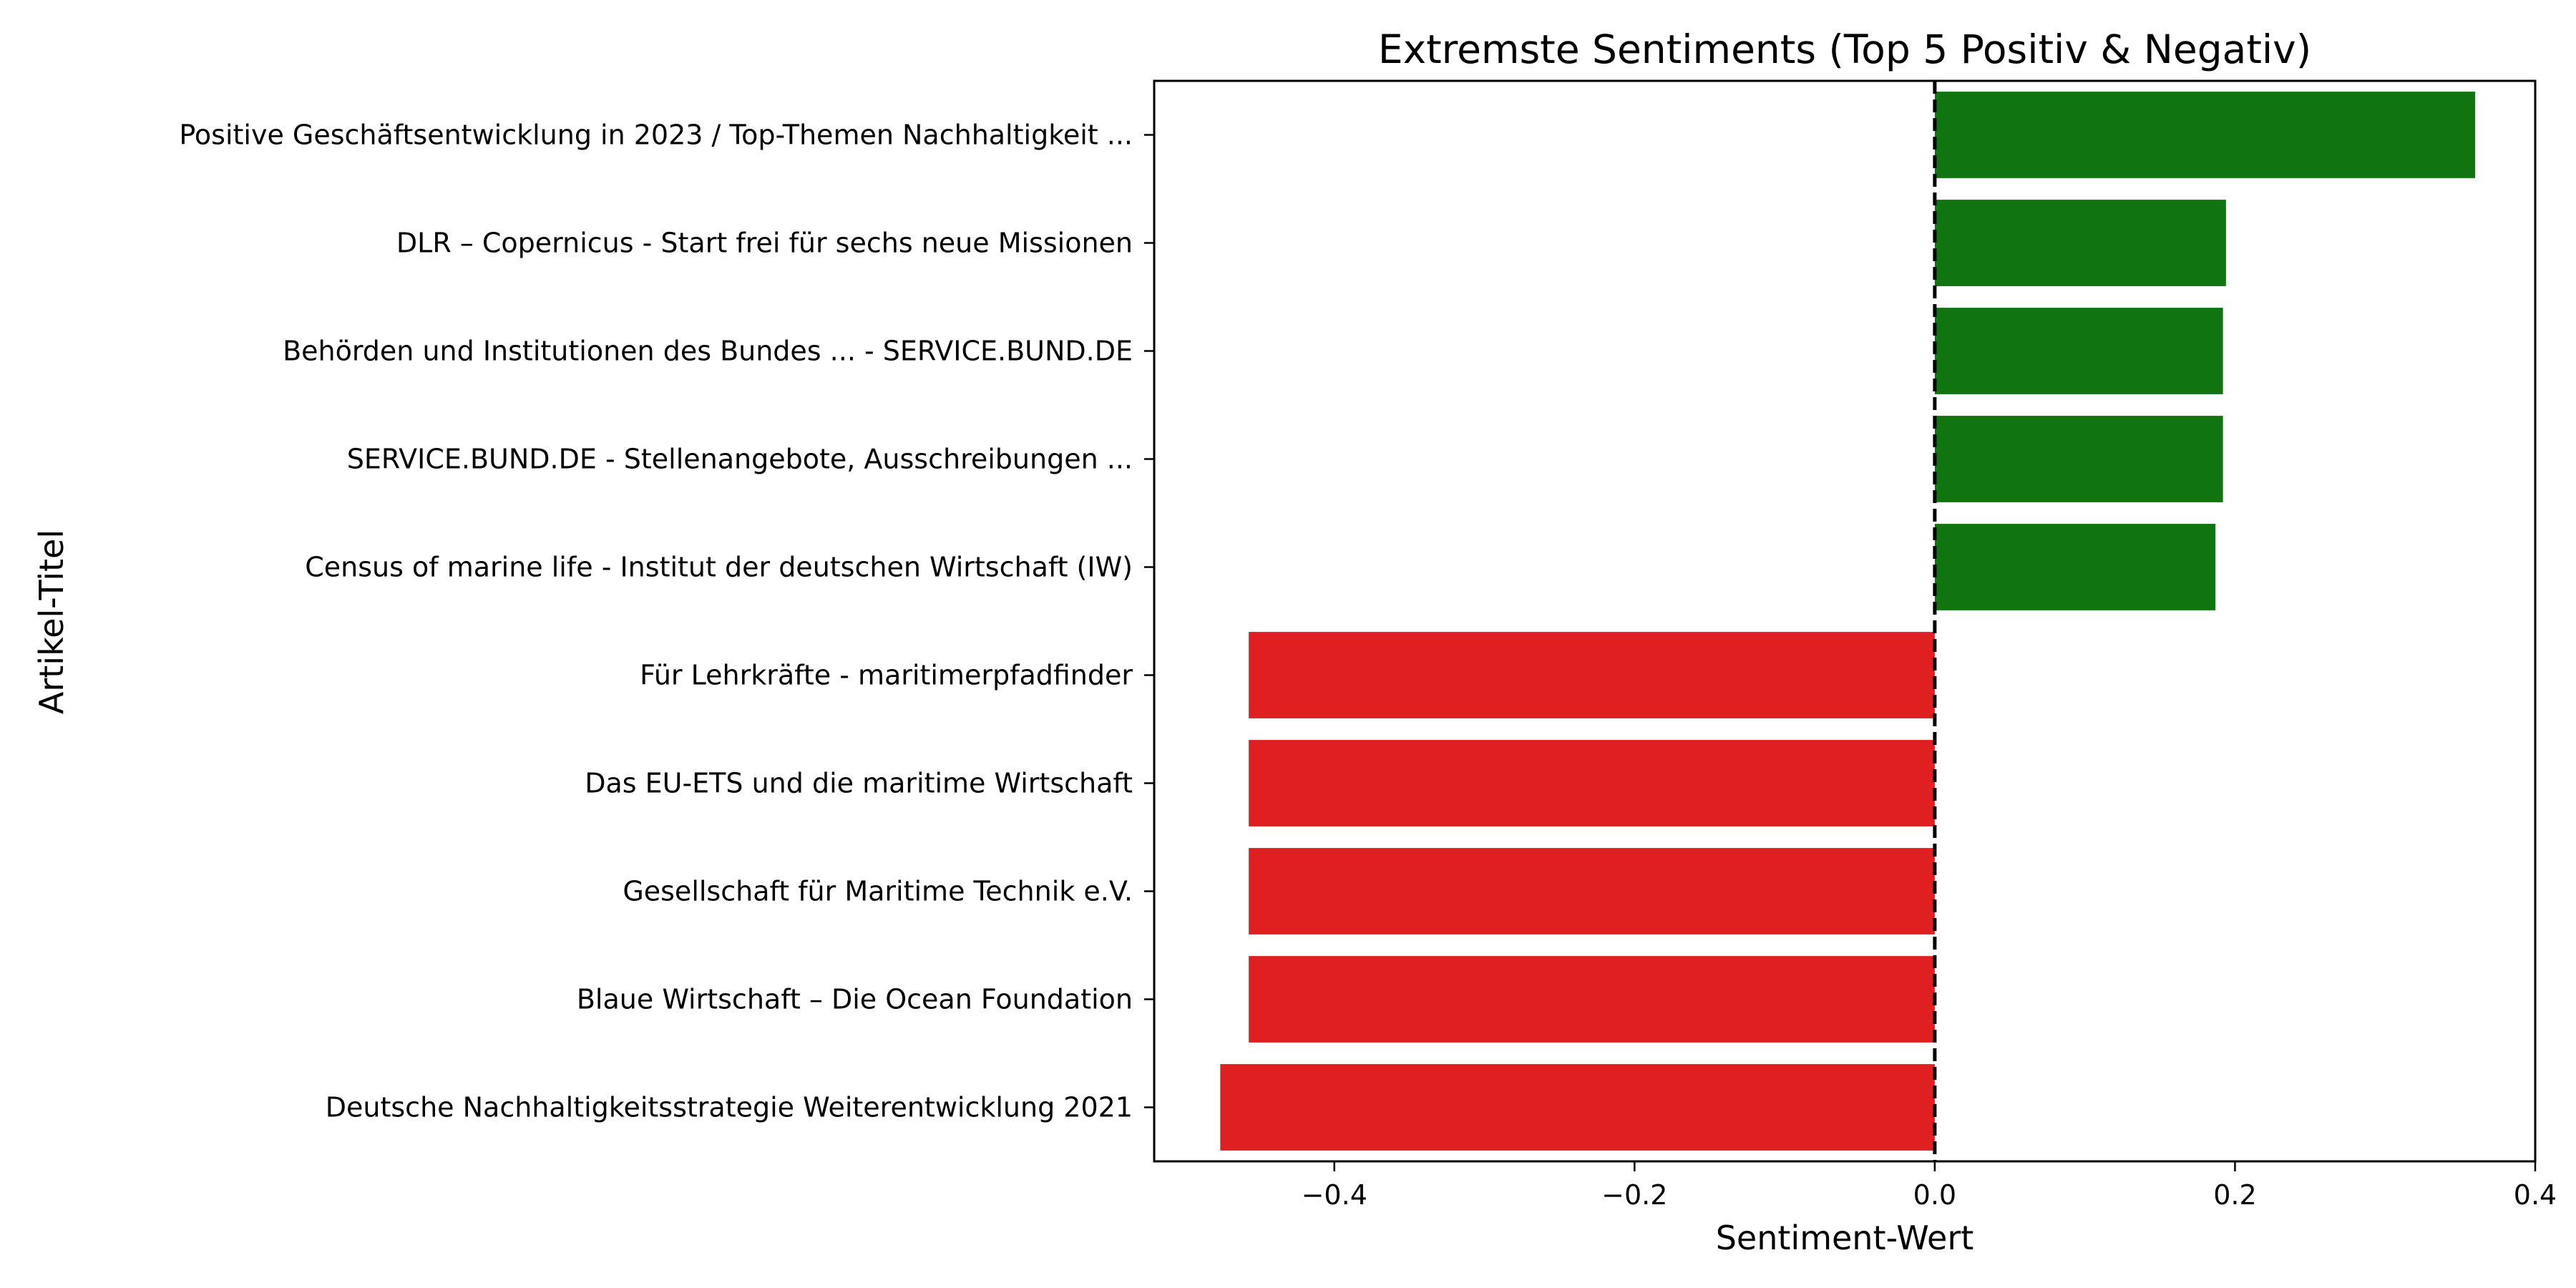 The width and height of the screenshot is (2576, 1288). What do you see at coordinates (2535, 1195) in the screenshot?
I see `x-tick-label-5: 0.4` at bounding box center [2535, 1195].